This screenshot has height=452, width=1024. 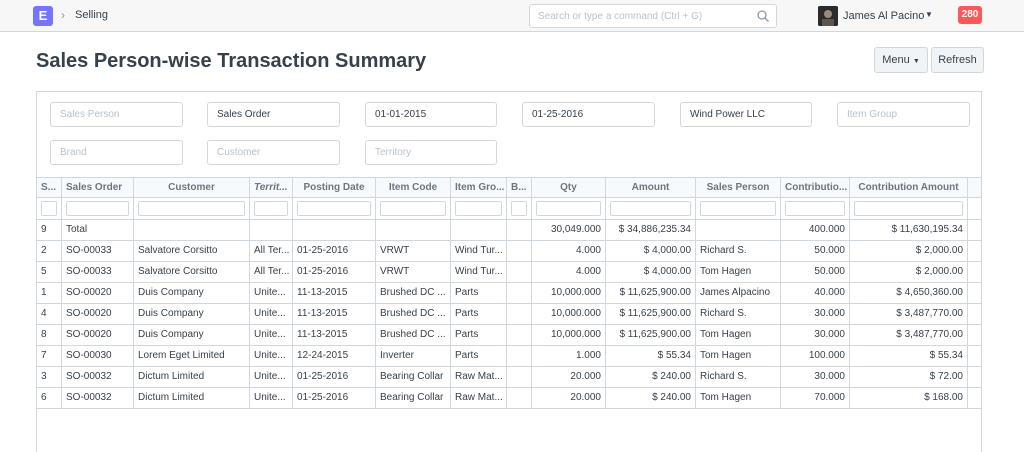 What do you see at coordinates (413, 398) in the screenshot?
I see `cell-item-code: Bearing Collar` at bounding box center [413, 398].